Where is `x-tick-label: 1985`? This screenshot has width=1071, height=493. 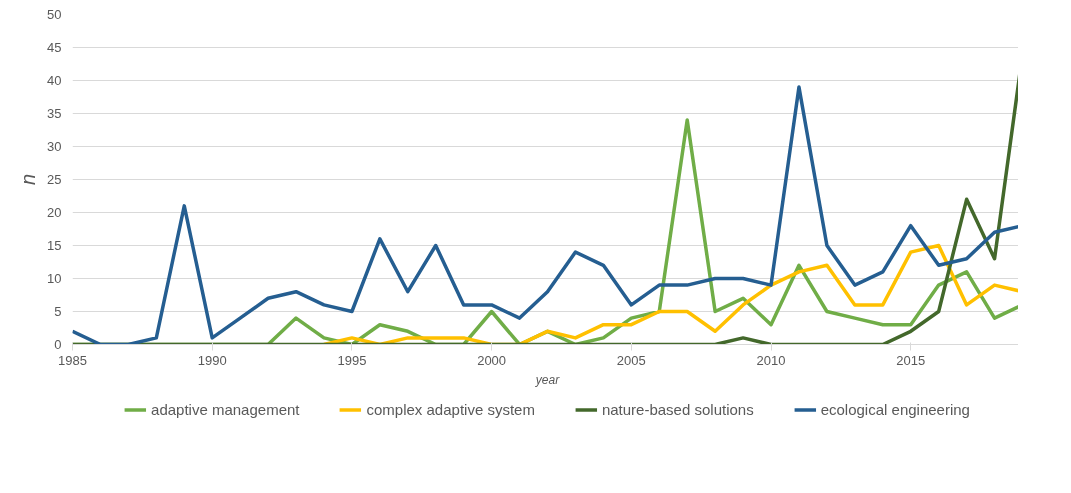 x-tick-label: 1985 is located at coordinates (72, 360).